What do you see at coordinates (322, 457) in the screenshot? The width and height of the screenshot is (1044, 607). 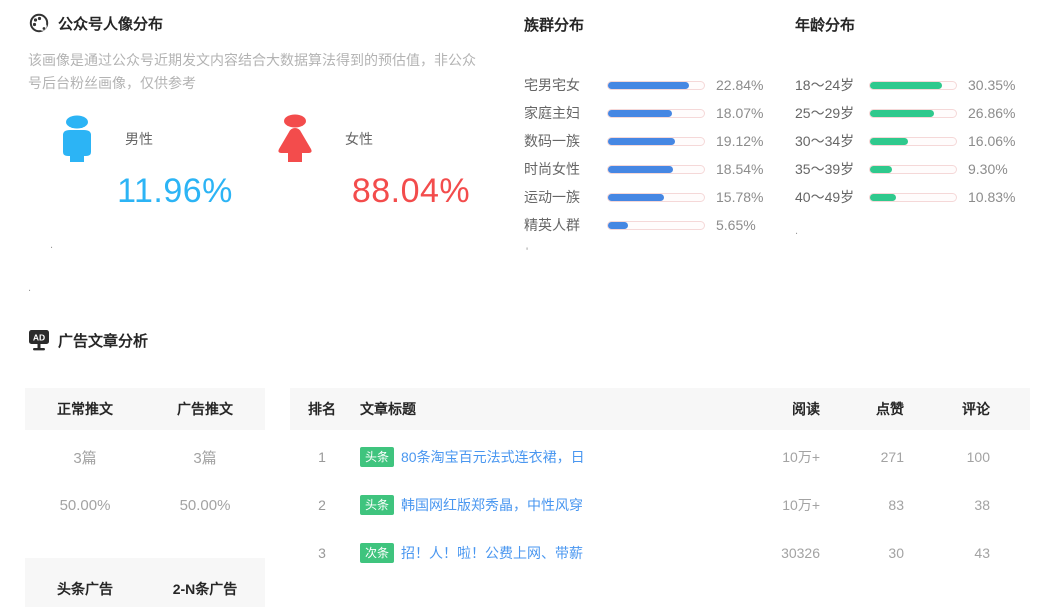 I see `article-rank: 1` at bounding box center [322, 457].